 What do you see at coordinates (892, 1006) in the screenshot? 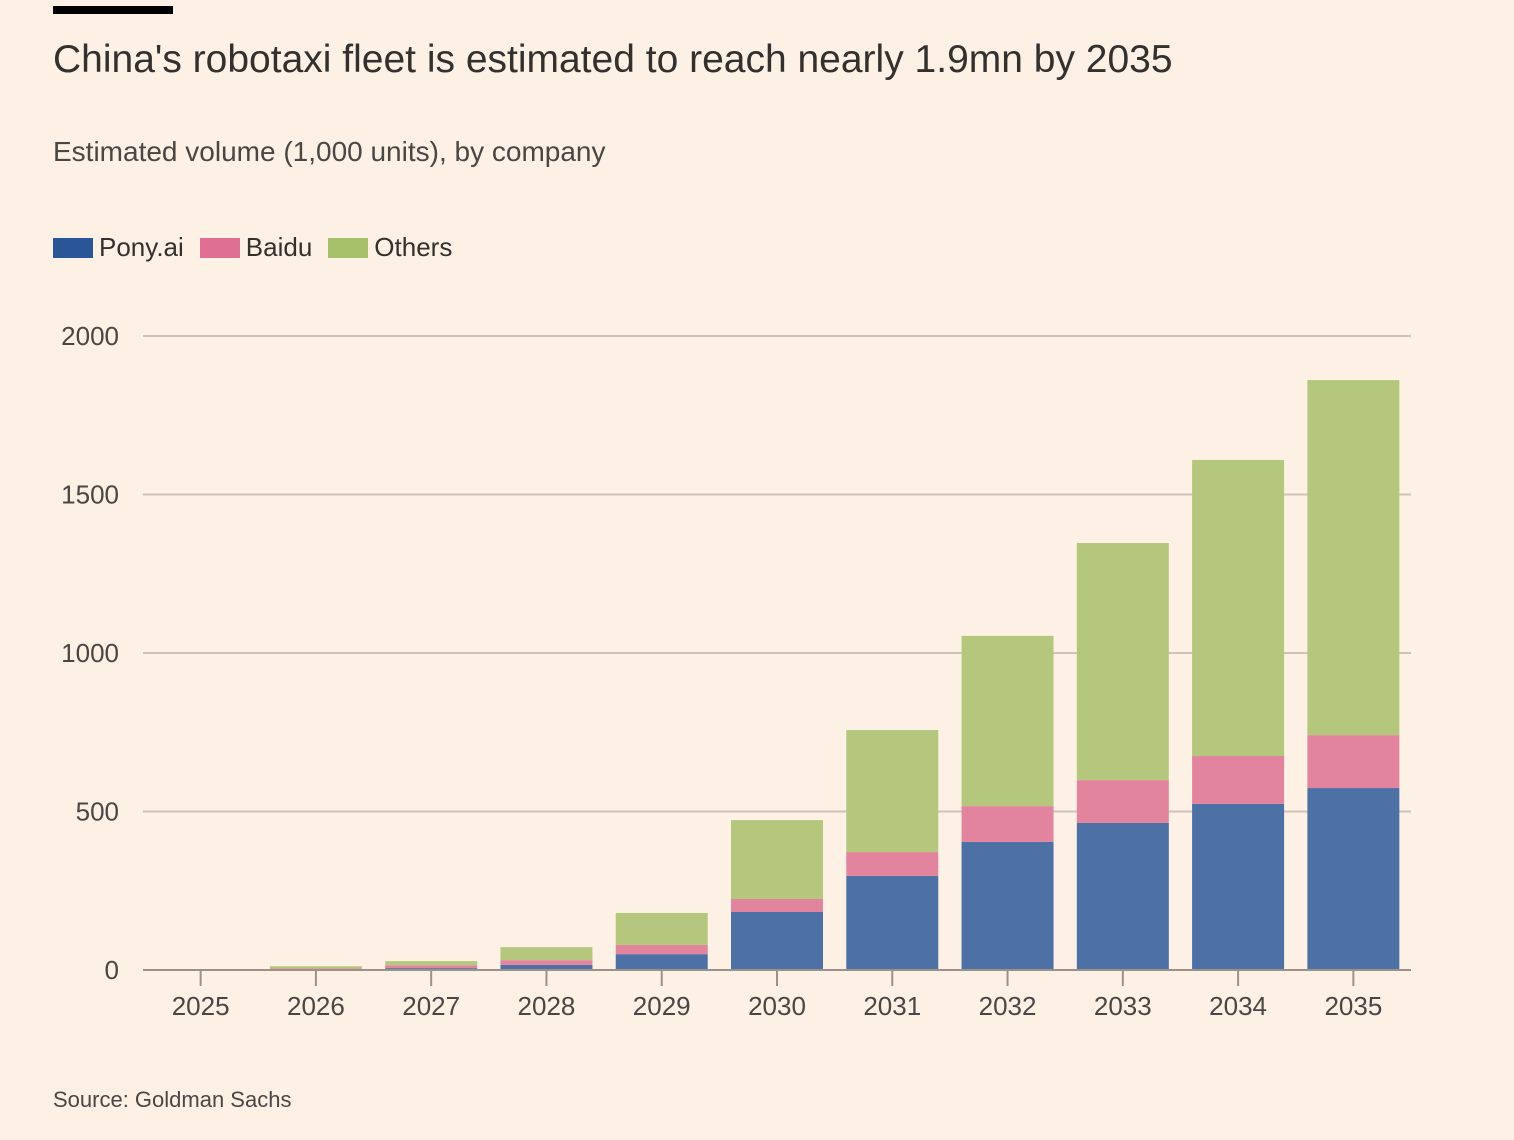
I see `x-tick-label: 2031` at bounding box center [892, 1006].